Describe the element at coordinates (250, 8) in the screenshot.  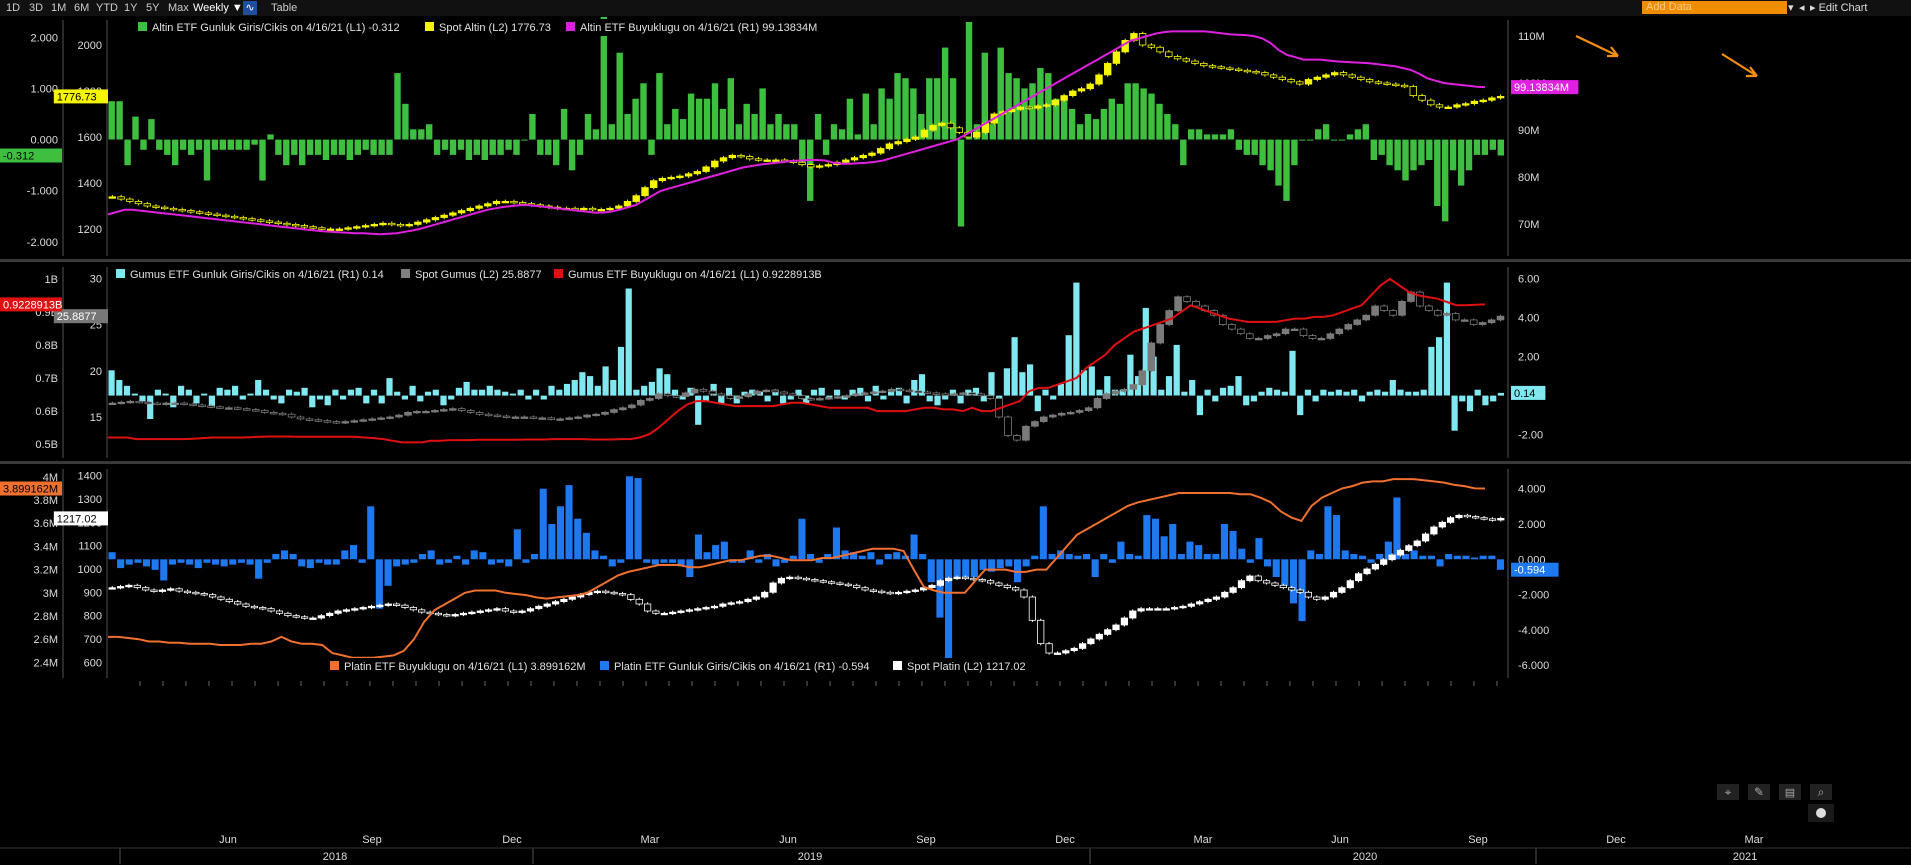
I see `chart-type-icon: ∿` at that location.